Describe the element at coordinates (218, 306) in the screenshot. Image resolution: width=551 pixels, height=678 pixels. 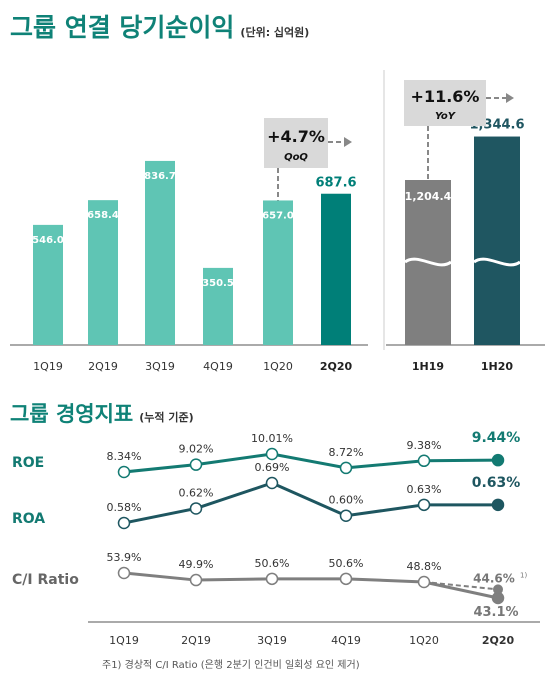
I see `quarterly-bar-4Q19` at that location.